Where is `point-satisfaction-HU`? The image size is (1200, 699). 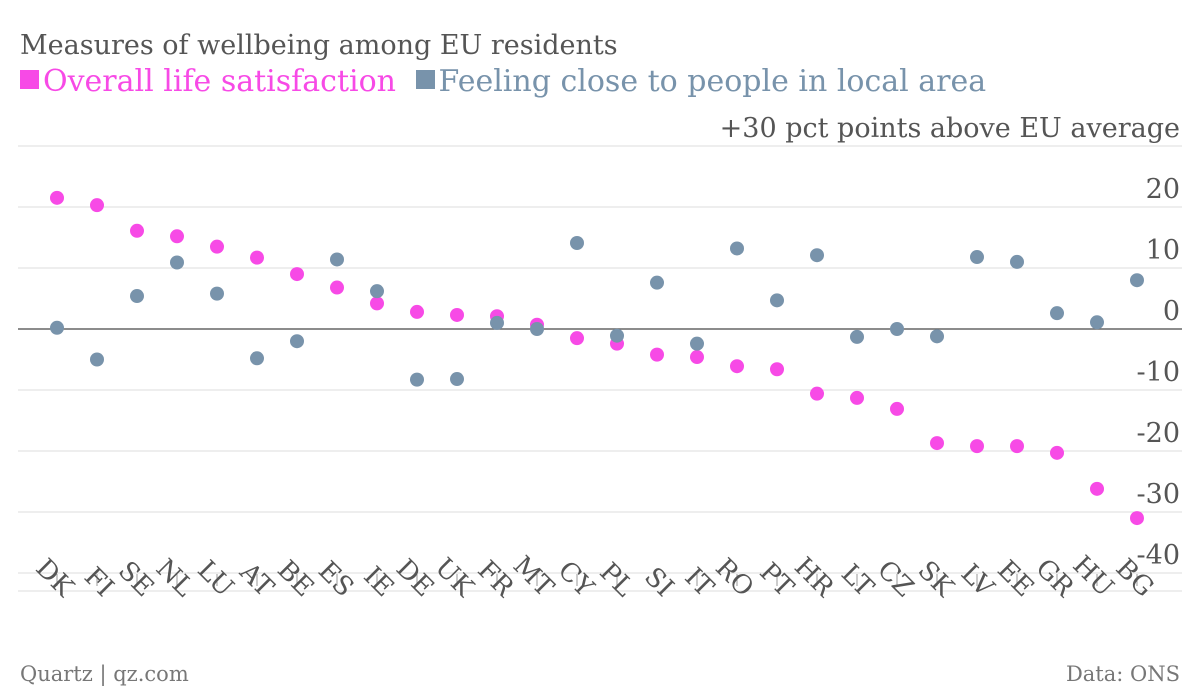 point-satisfaction-HU is located at coordinates (1097, 488).